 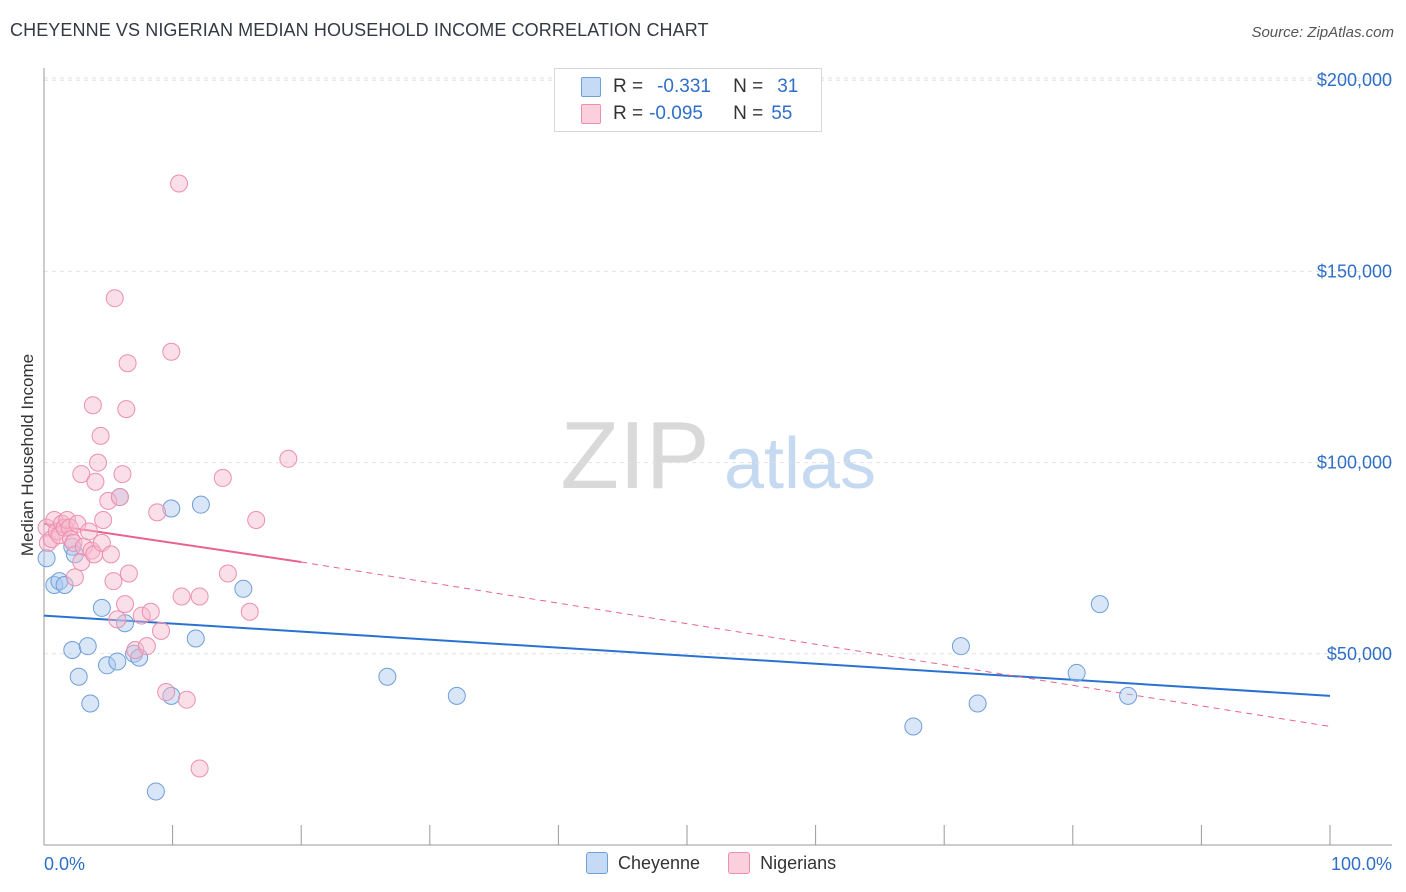 What do you see at coordinates (725, 863) in the screenshot?
I see `series-legend: Cheyenne Nigerians` at bounding box center [725, 863].